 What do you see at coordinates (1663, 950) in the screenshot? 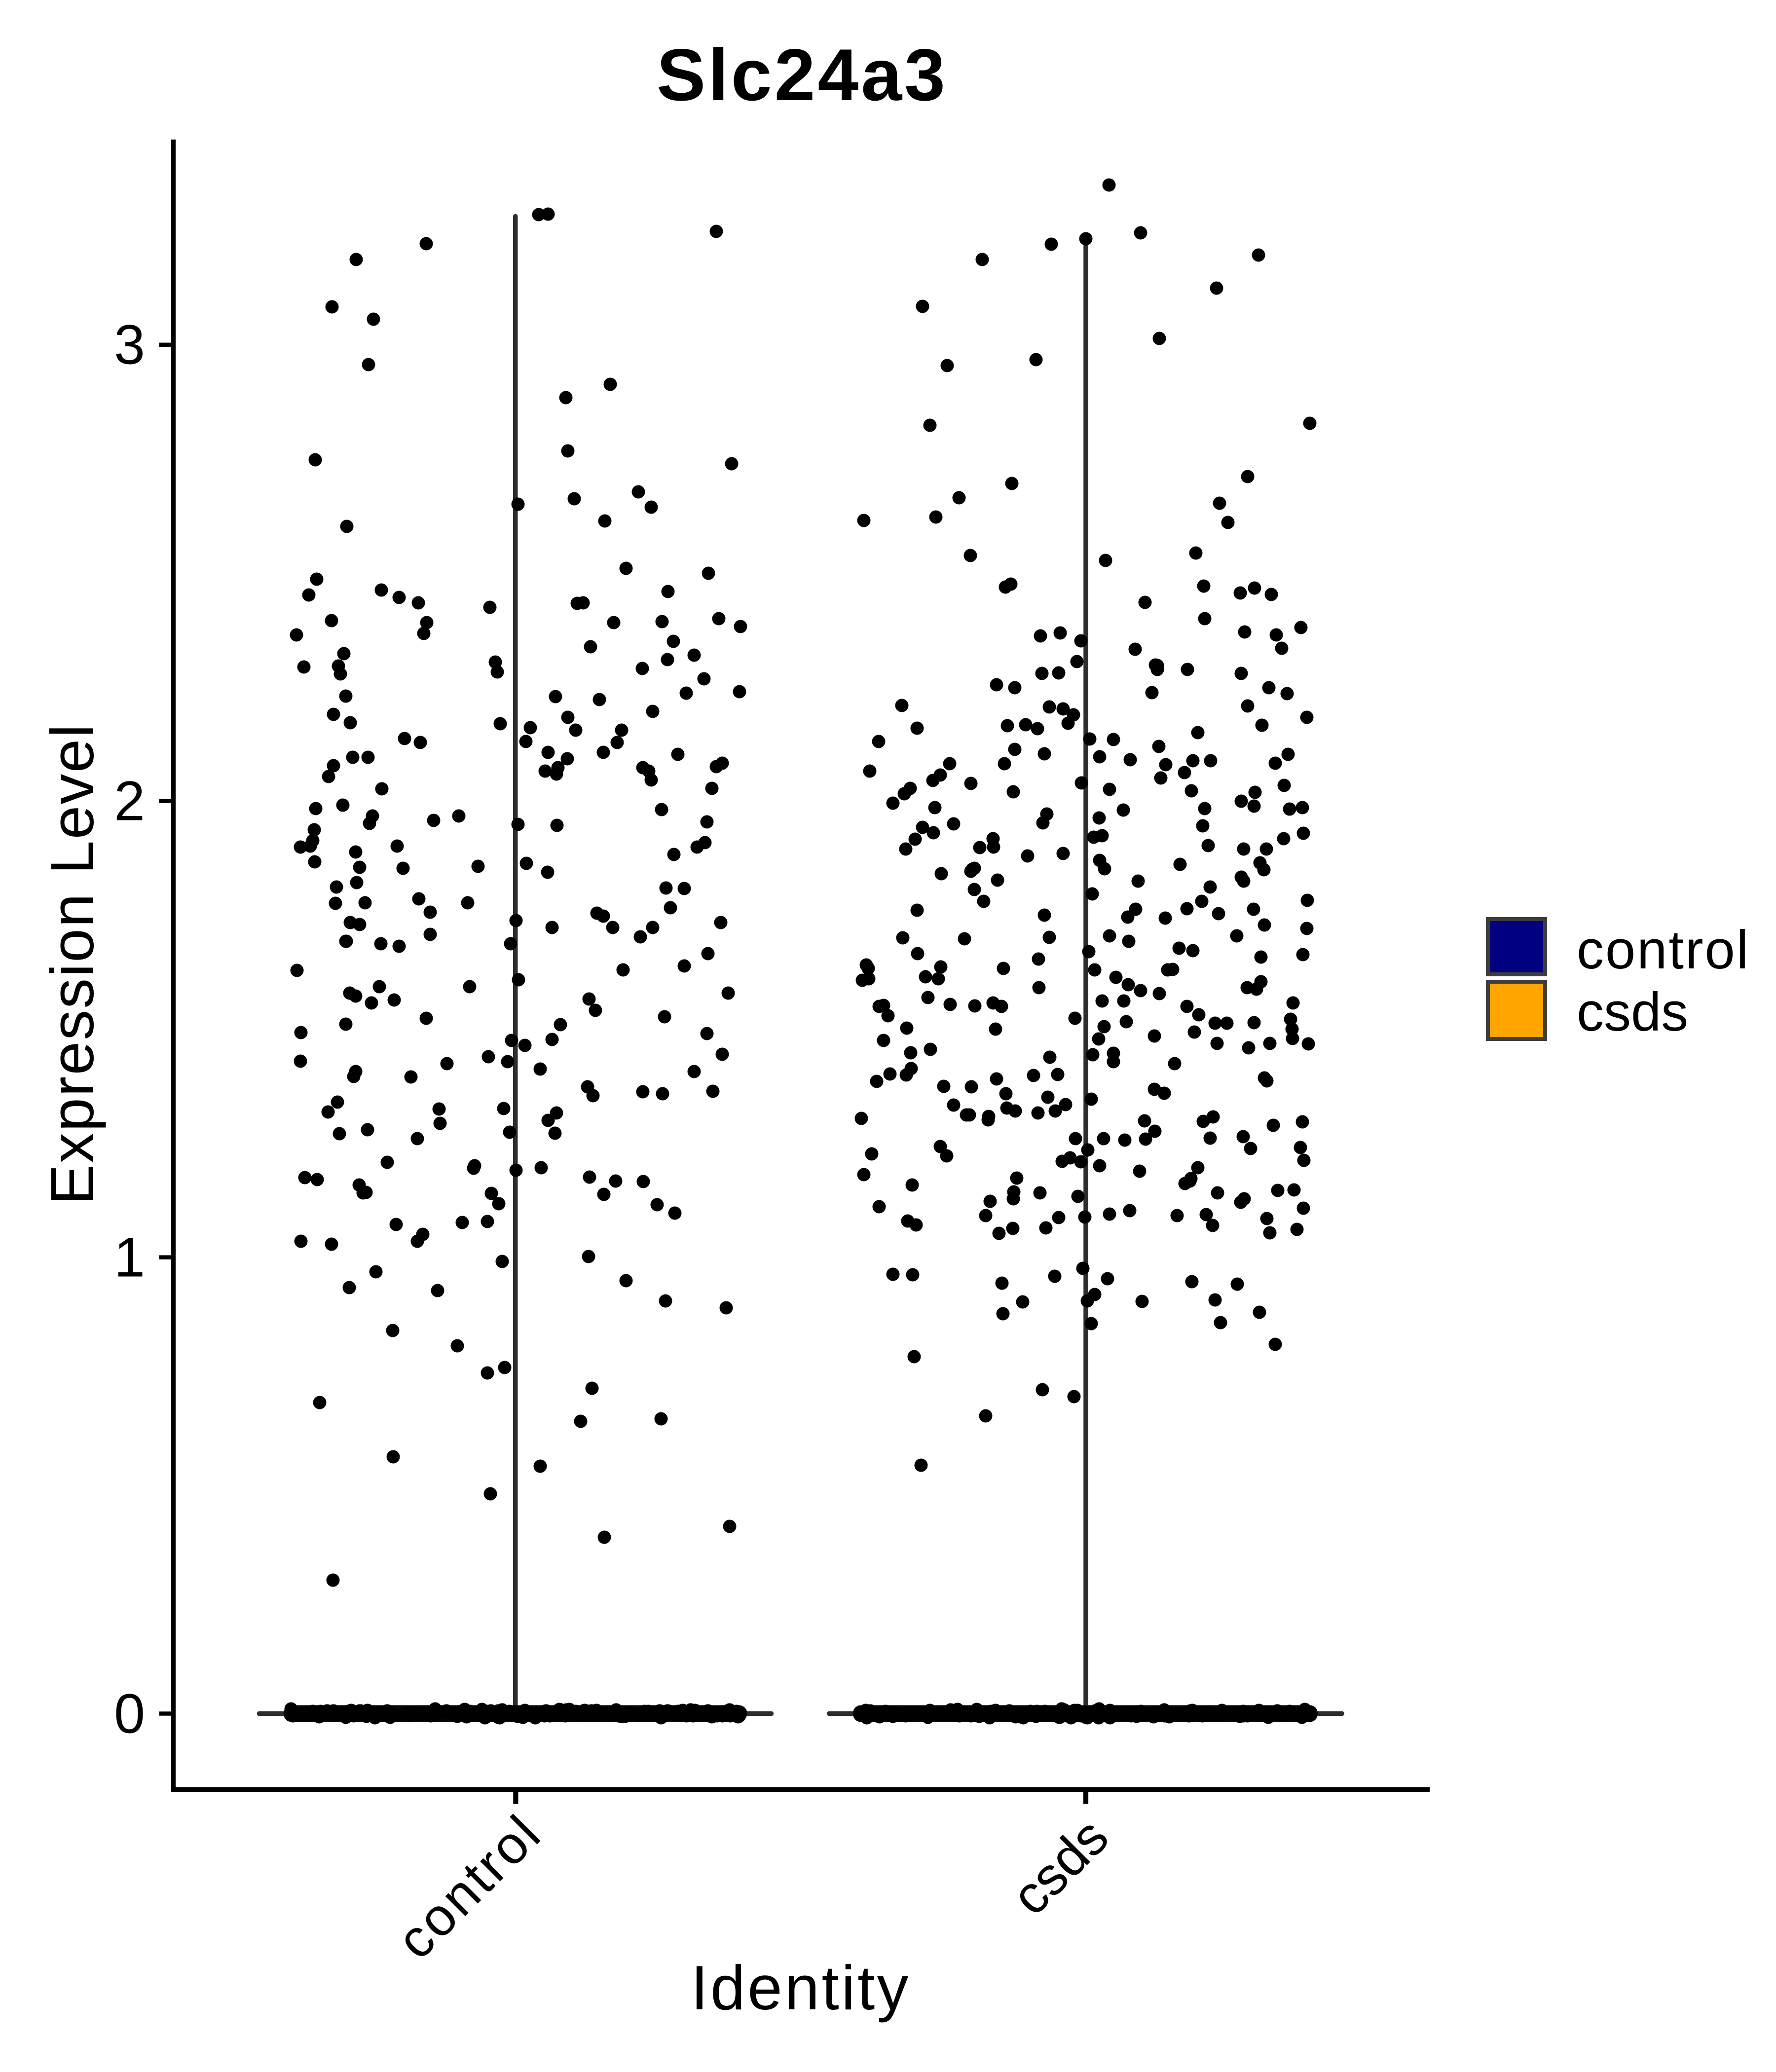
I see `svg-text: control` at bounding box center [1663, 950].